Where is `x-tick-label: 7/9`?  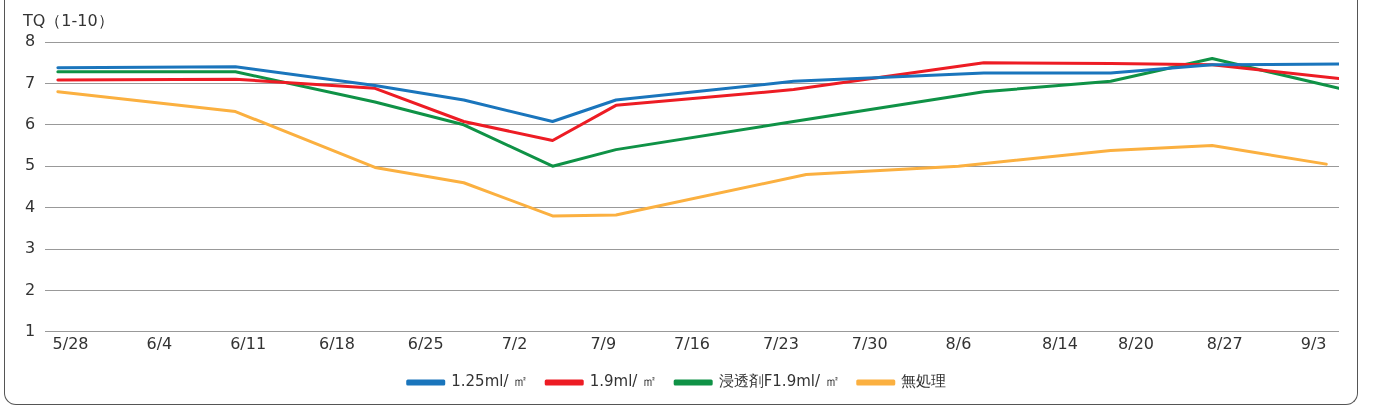 x-tick-label: 7/9 is located at coordinates (603, 343).